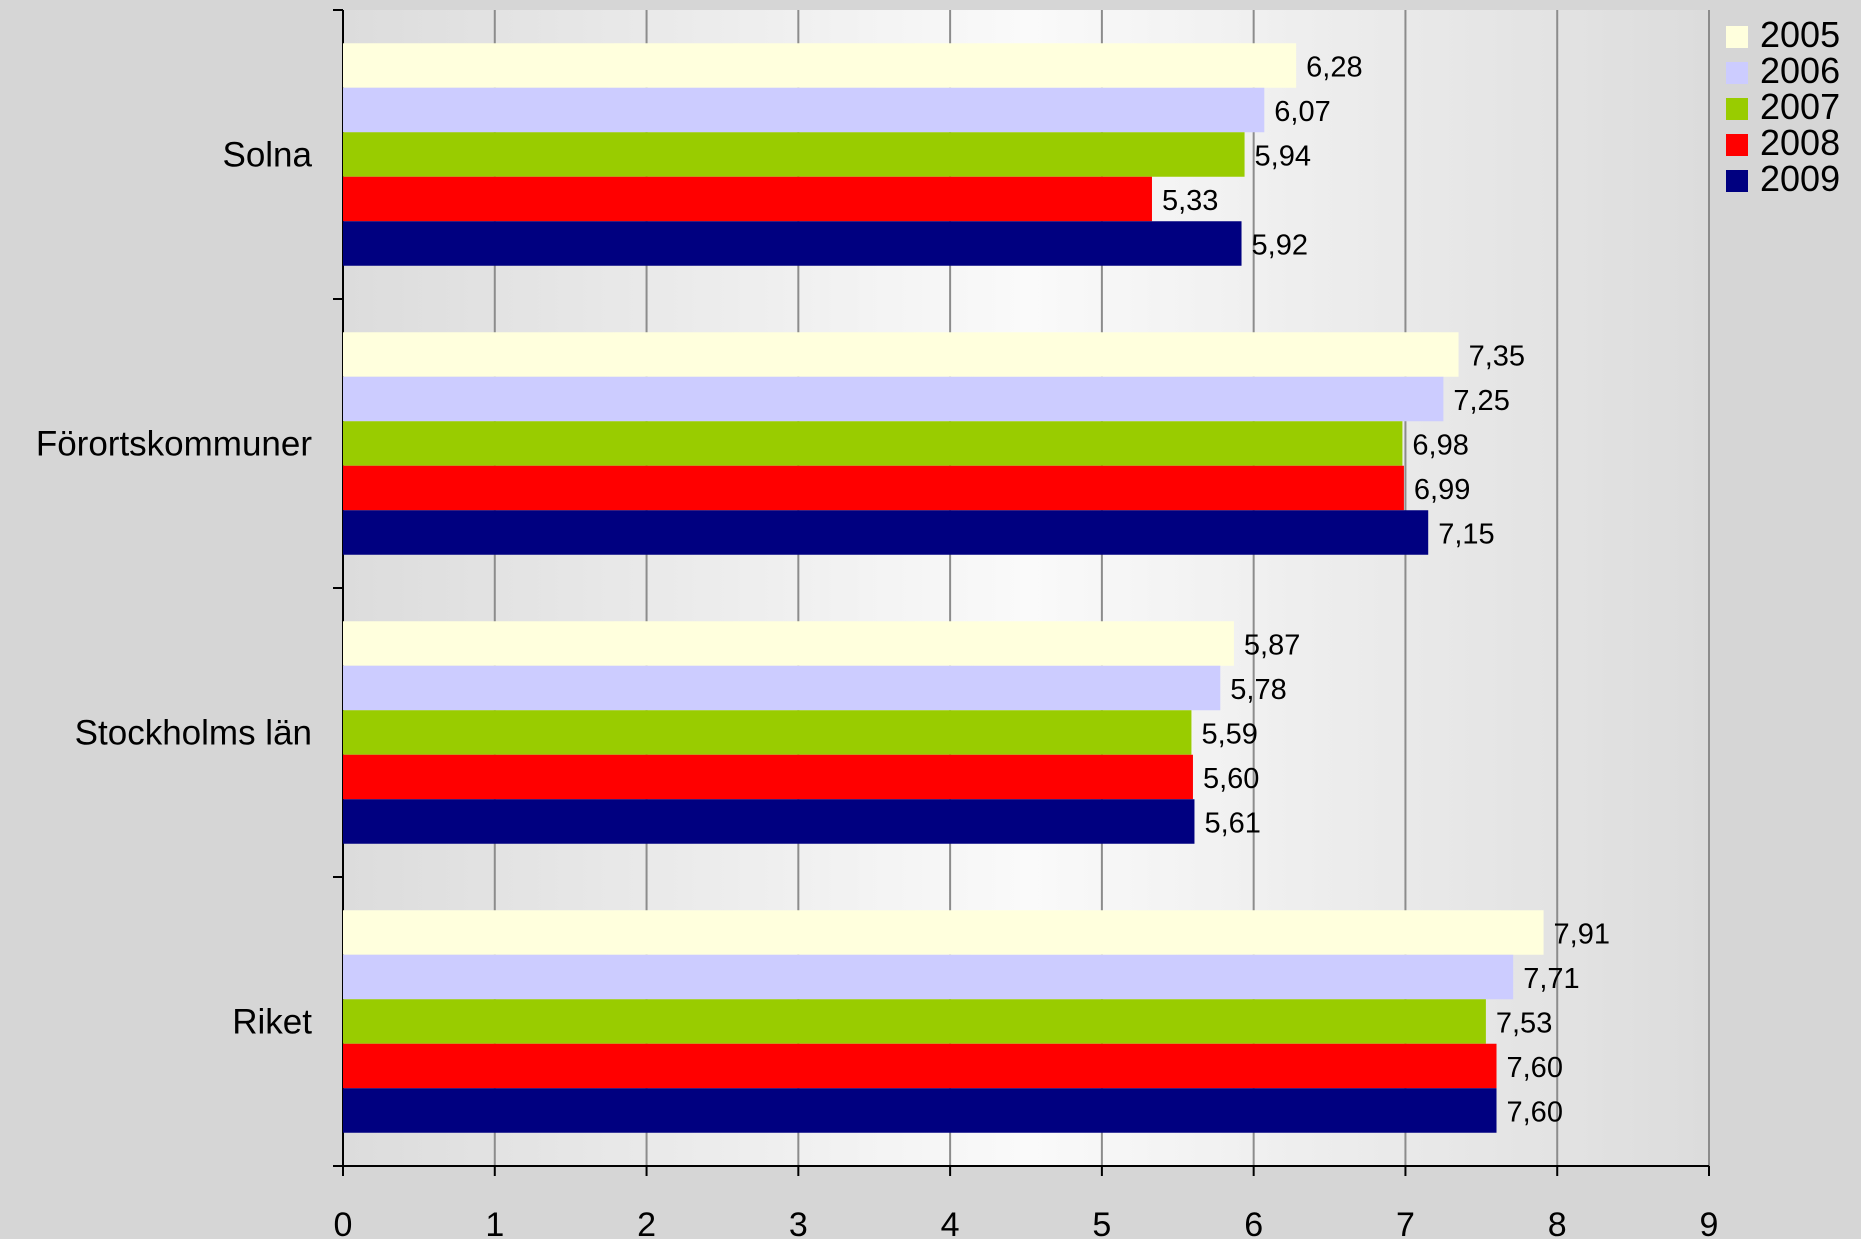  I want to click on data-label: 6,99, so click(1442, 490).